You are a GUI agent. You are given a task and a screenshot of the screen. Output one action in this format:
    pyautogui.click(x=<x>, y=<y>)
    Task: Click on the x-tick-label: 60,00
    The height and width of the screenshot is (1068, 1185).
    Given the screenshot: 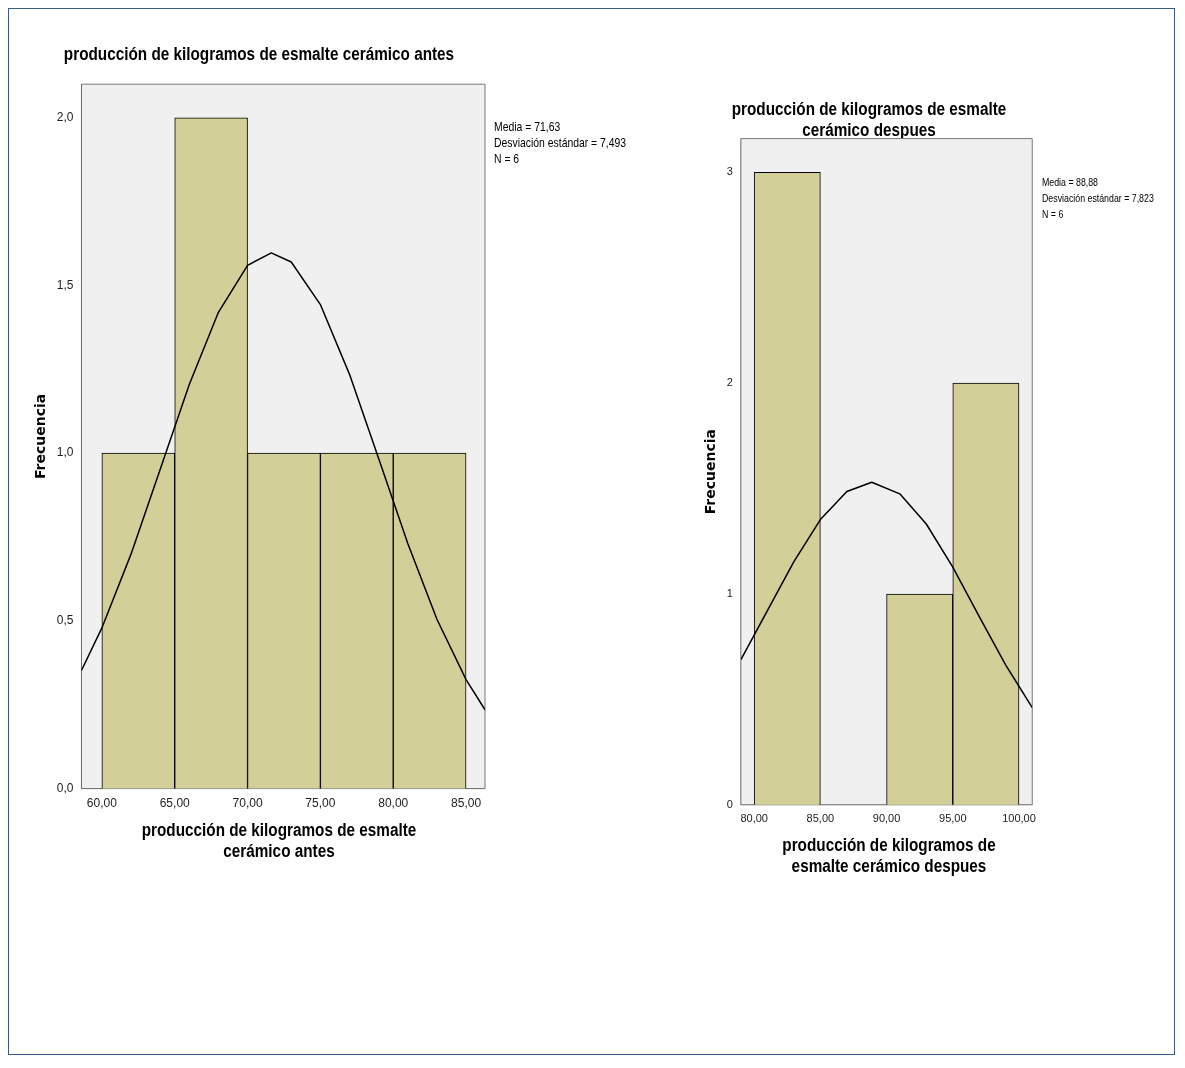 What is the action you would take?
    pyautogui.click(x=102, y=803)
    